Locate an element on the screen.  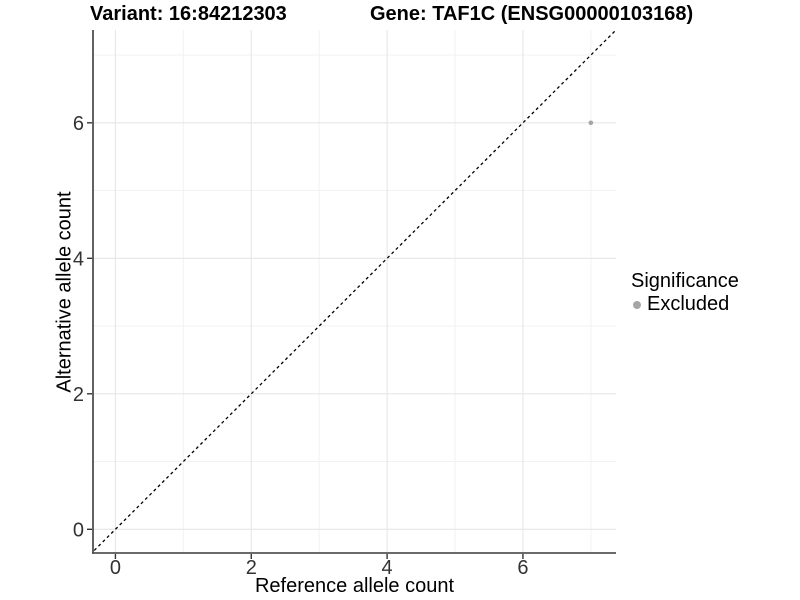
x-tick-label: 0 is located at coordinates (115, 568).